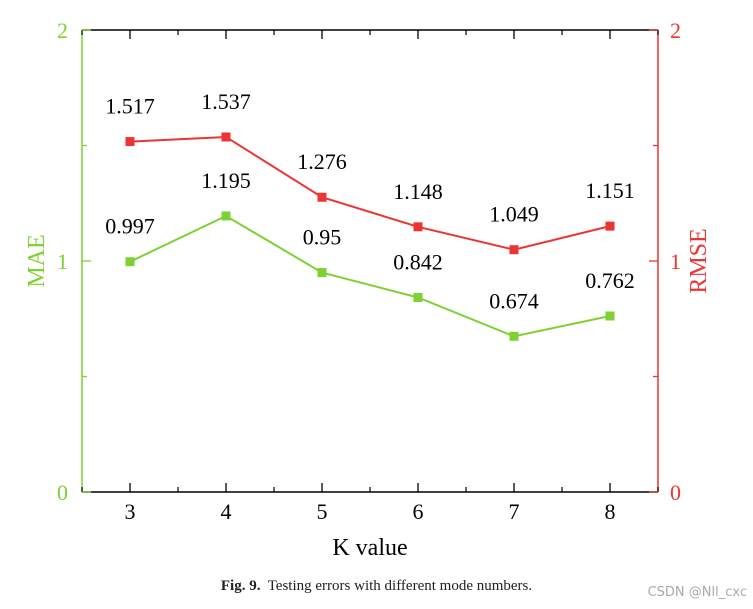  I want to click on data-label-right-4: 1.537, so click(226, 101).